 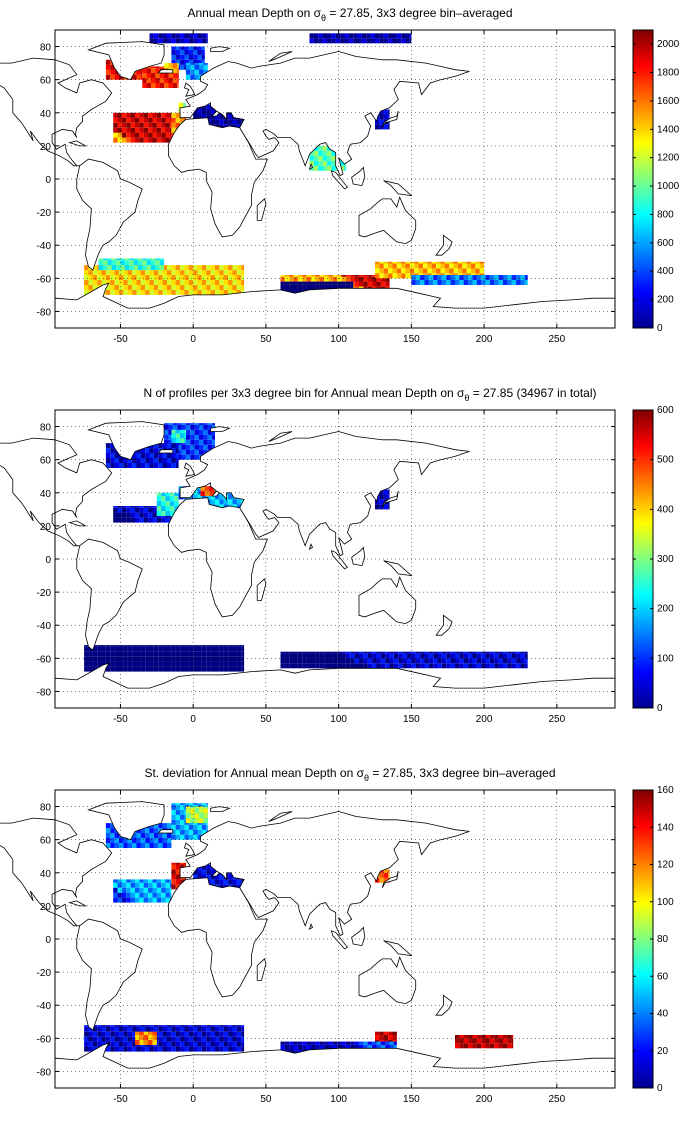 I want to click on landmass-new-guinea, so click(x=398, y=568).